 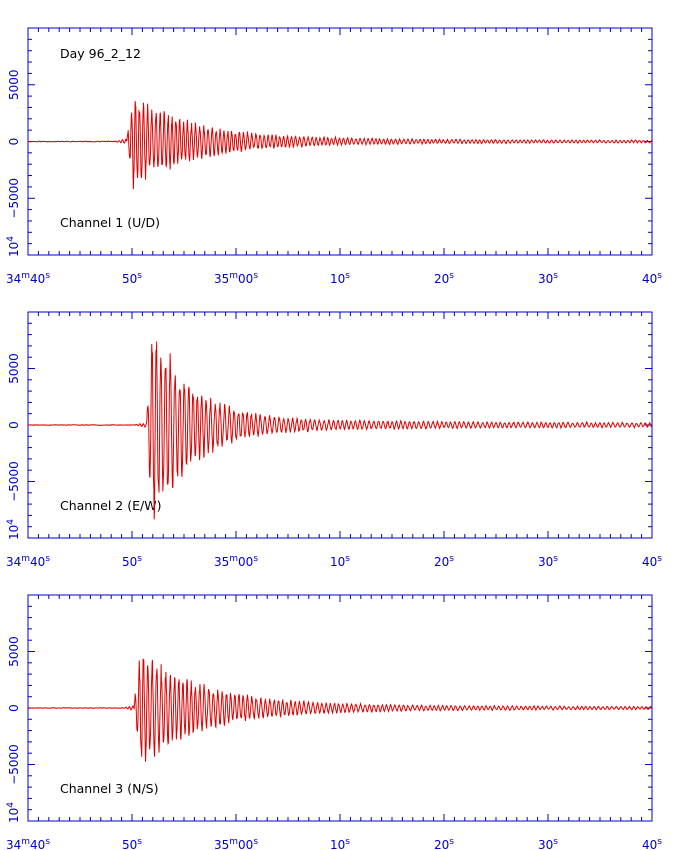 What do you see at coordinates (110, 505) in the screenshot?
I see `channel-label: Channel 2 (E/W)` at bounding box center [110, 505].